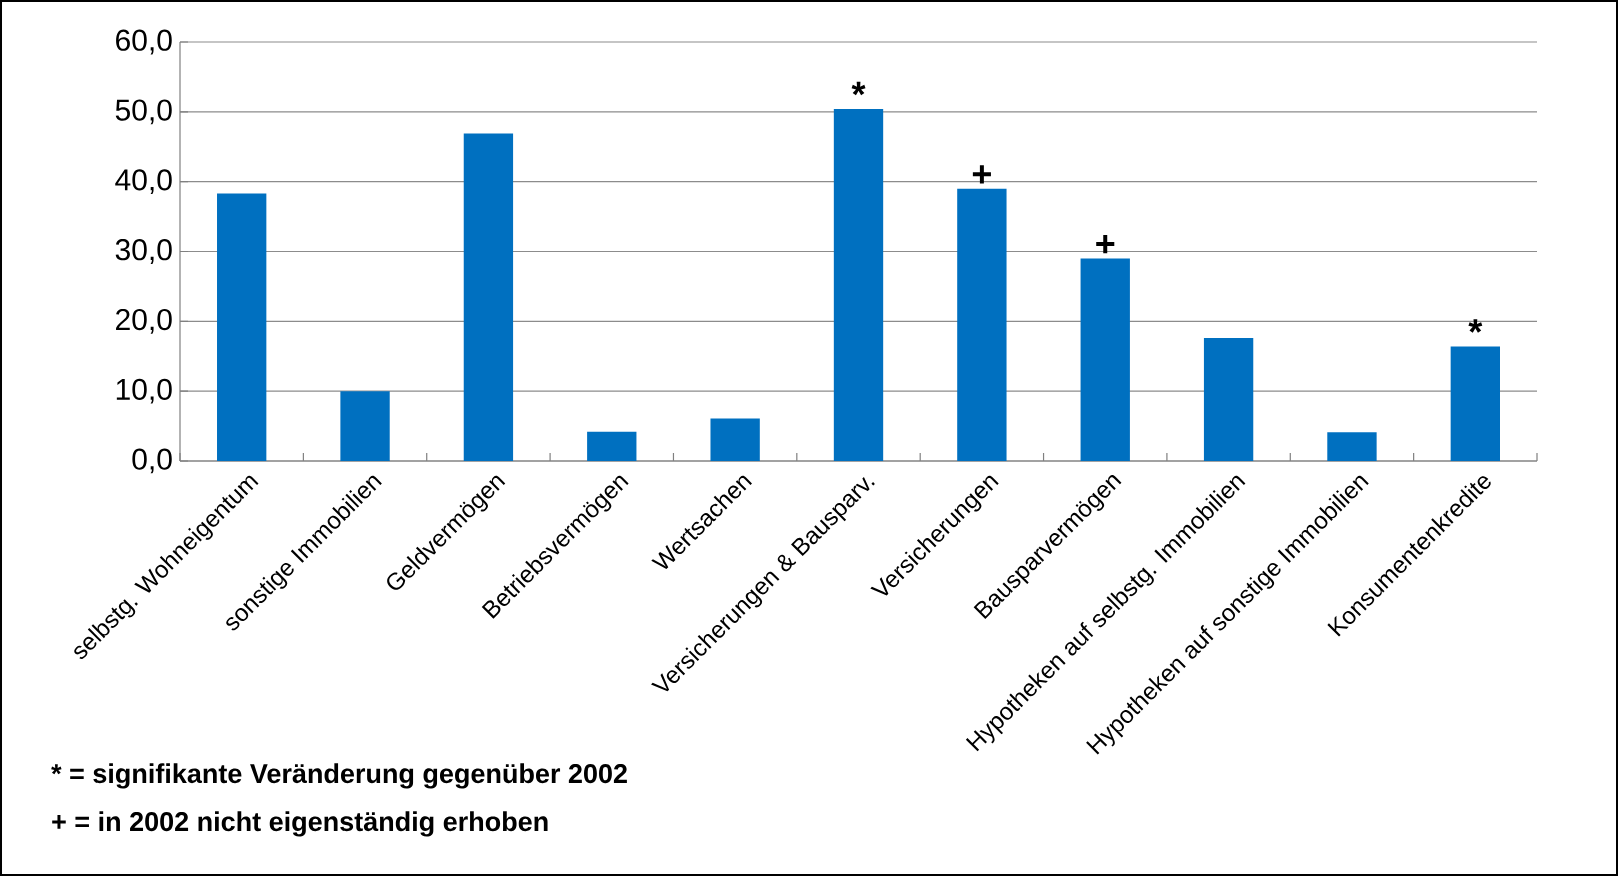  Describe the element at coordinates (300, 824) in the screenshot. I see `text: + = in 2002 nicht eigenständig erhoben` at that location.